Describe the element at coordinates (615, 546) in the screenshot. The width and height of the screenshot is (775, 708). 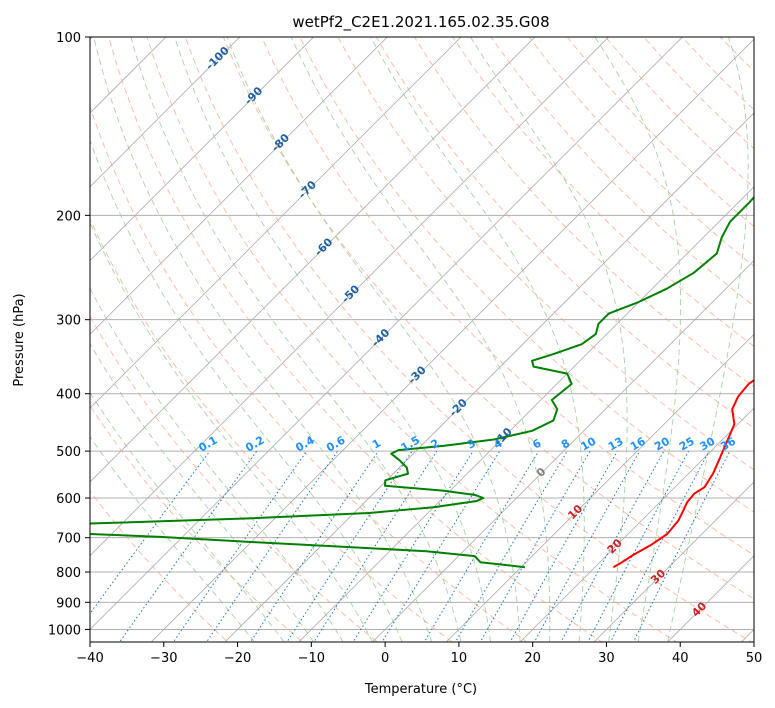
I see `isotherm-label: 20` at that location.